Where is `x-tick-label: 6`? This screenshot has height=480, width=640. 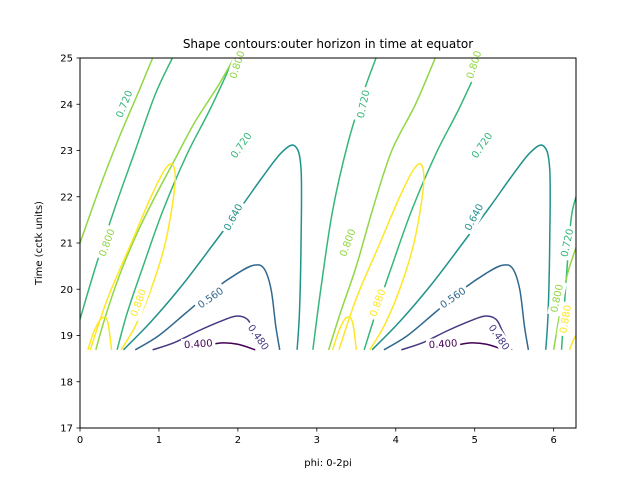 x-tick-label: 6 is located at coordinates (553, 440).